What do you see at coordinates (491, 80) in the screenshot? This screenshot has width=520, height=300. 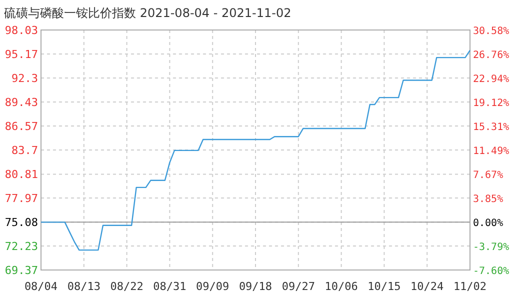 I see `y2-tick-label: 22.94%` at bounding box center [491, 80].